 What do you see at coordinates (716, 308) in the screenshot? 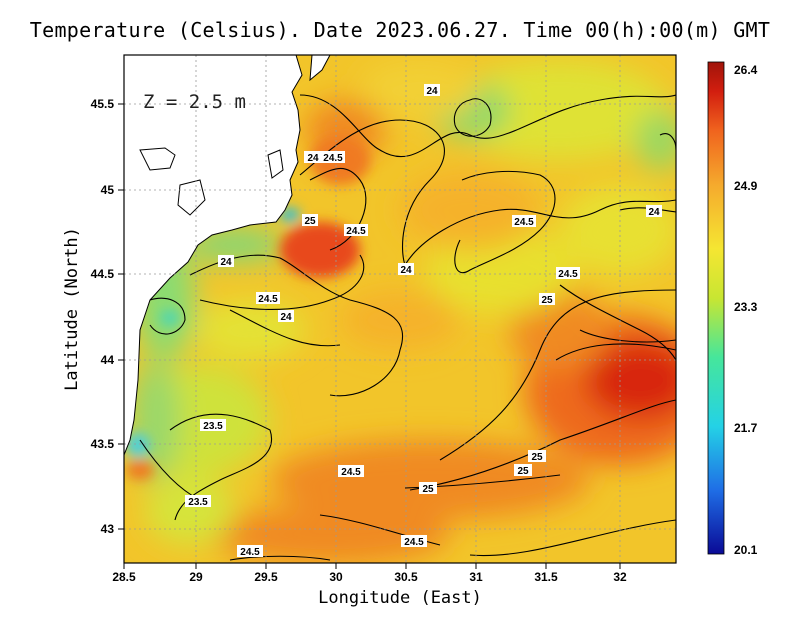
I see `colorbar-gradient` at bounding box center [716, 308].